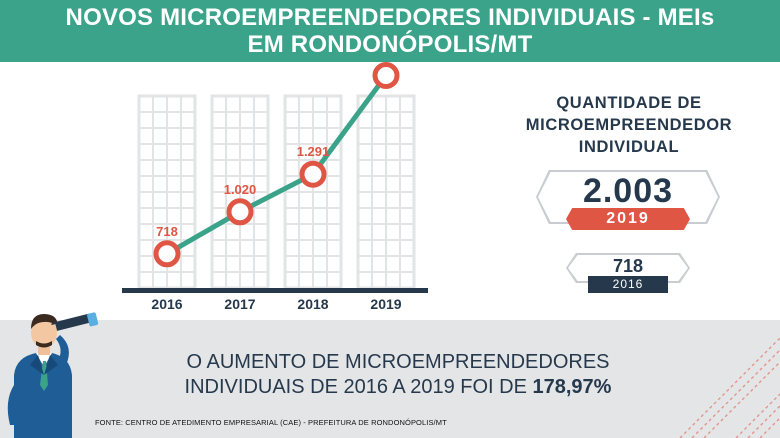 The image size is (780, 438). I want to click on big-year-badge, so click(628, 219).